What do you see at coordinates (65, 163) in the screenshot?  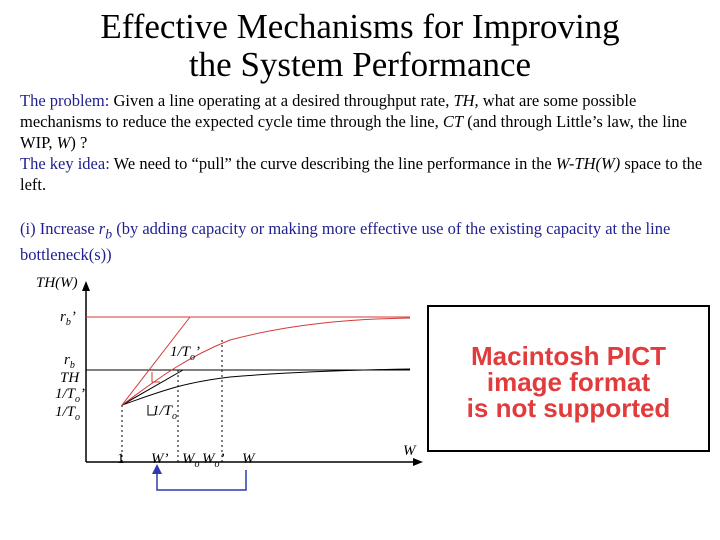 I see `key-idea-label: The key idea:` at bounding box center [65, 163].